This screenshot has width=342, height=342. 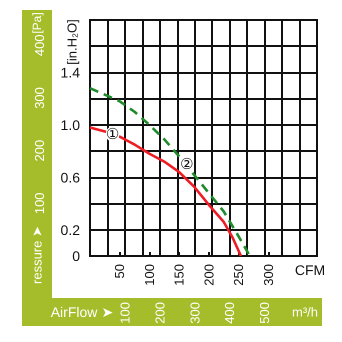 I want to click on x-tick-label: 100, so click(x=149, y=275).